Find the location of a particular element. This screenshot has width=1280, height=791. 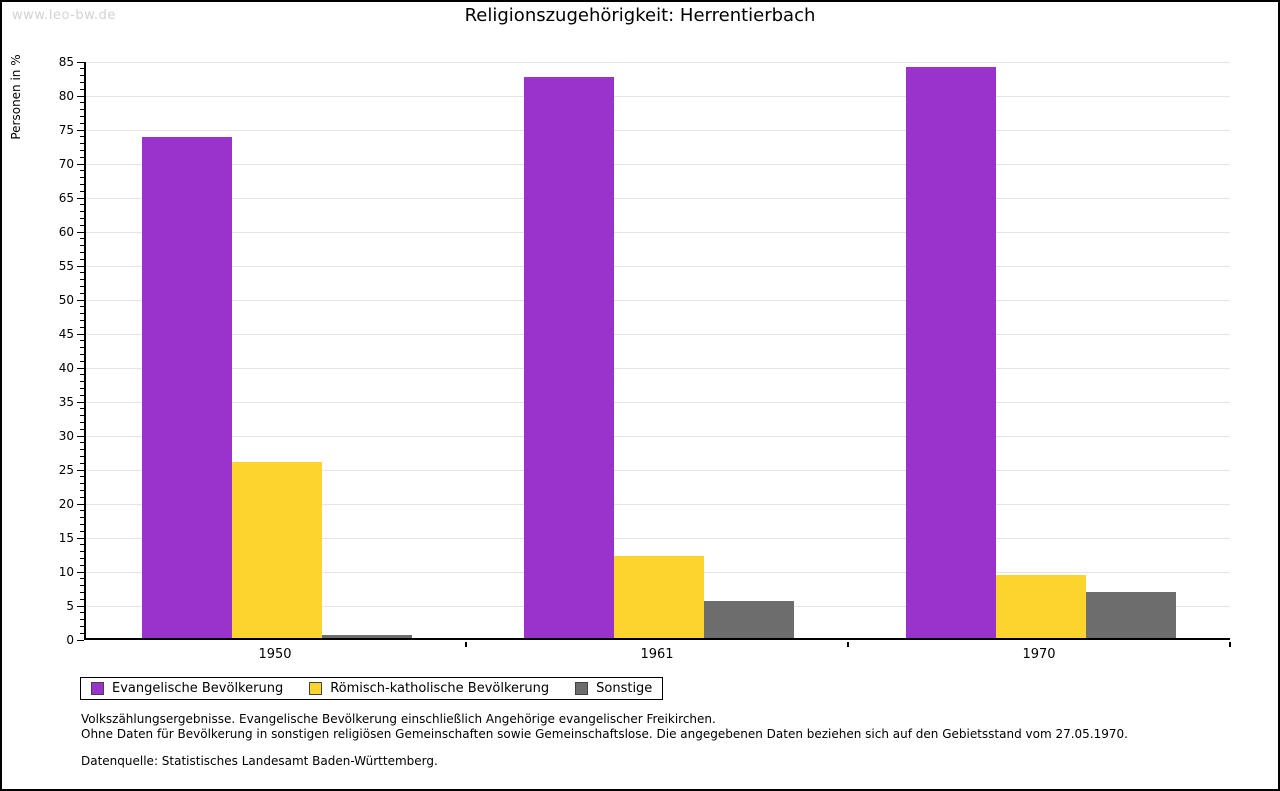

x-tick-label: 1961 is located at coordinates (657, 654).